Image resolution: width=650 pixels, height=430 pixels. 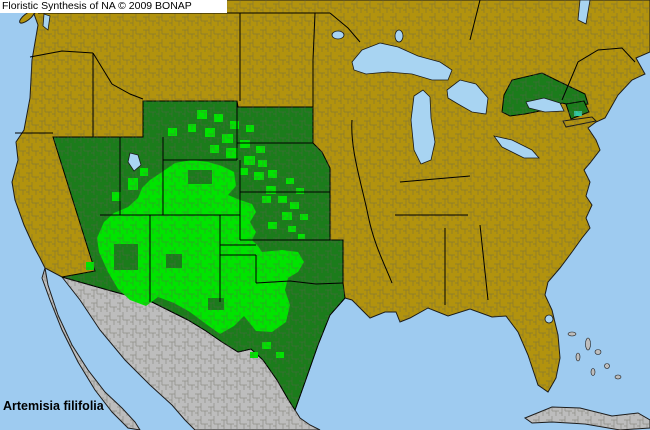 What do you see at coordinates (97, 6) in the screenshot?
I see `map-title: Floristic Synthesis of NA © 2009 BONAP` at bounding box center [97, 6].